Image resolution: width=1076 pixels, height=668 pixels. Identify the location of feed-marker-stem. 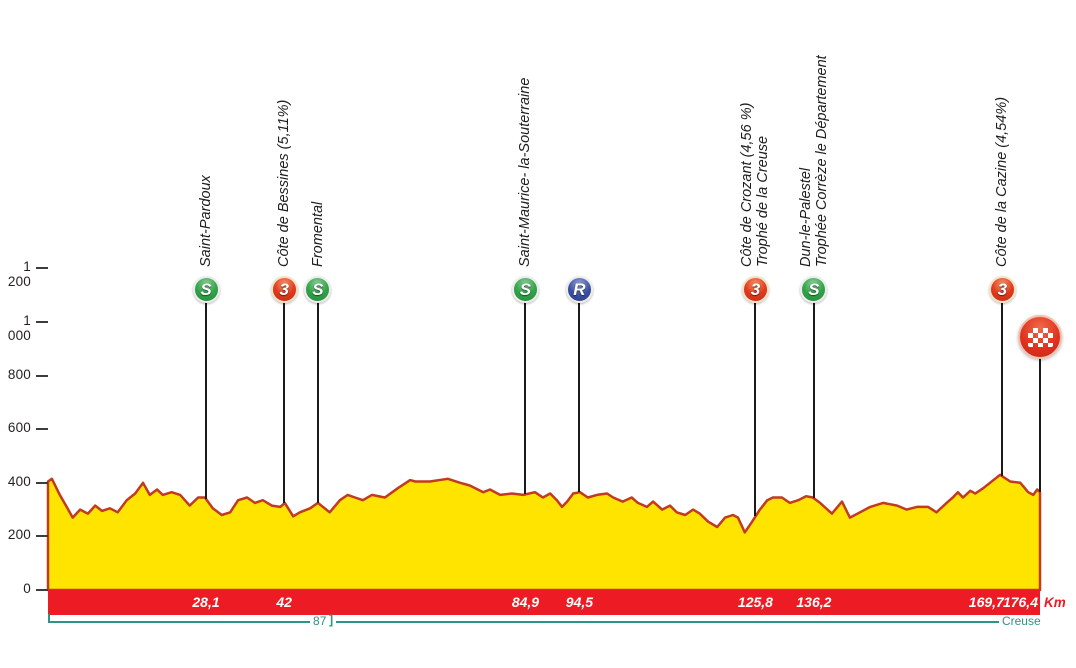
(579, 396).